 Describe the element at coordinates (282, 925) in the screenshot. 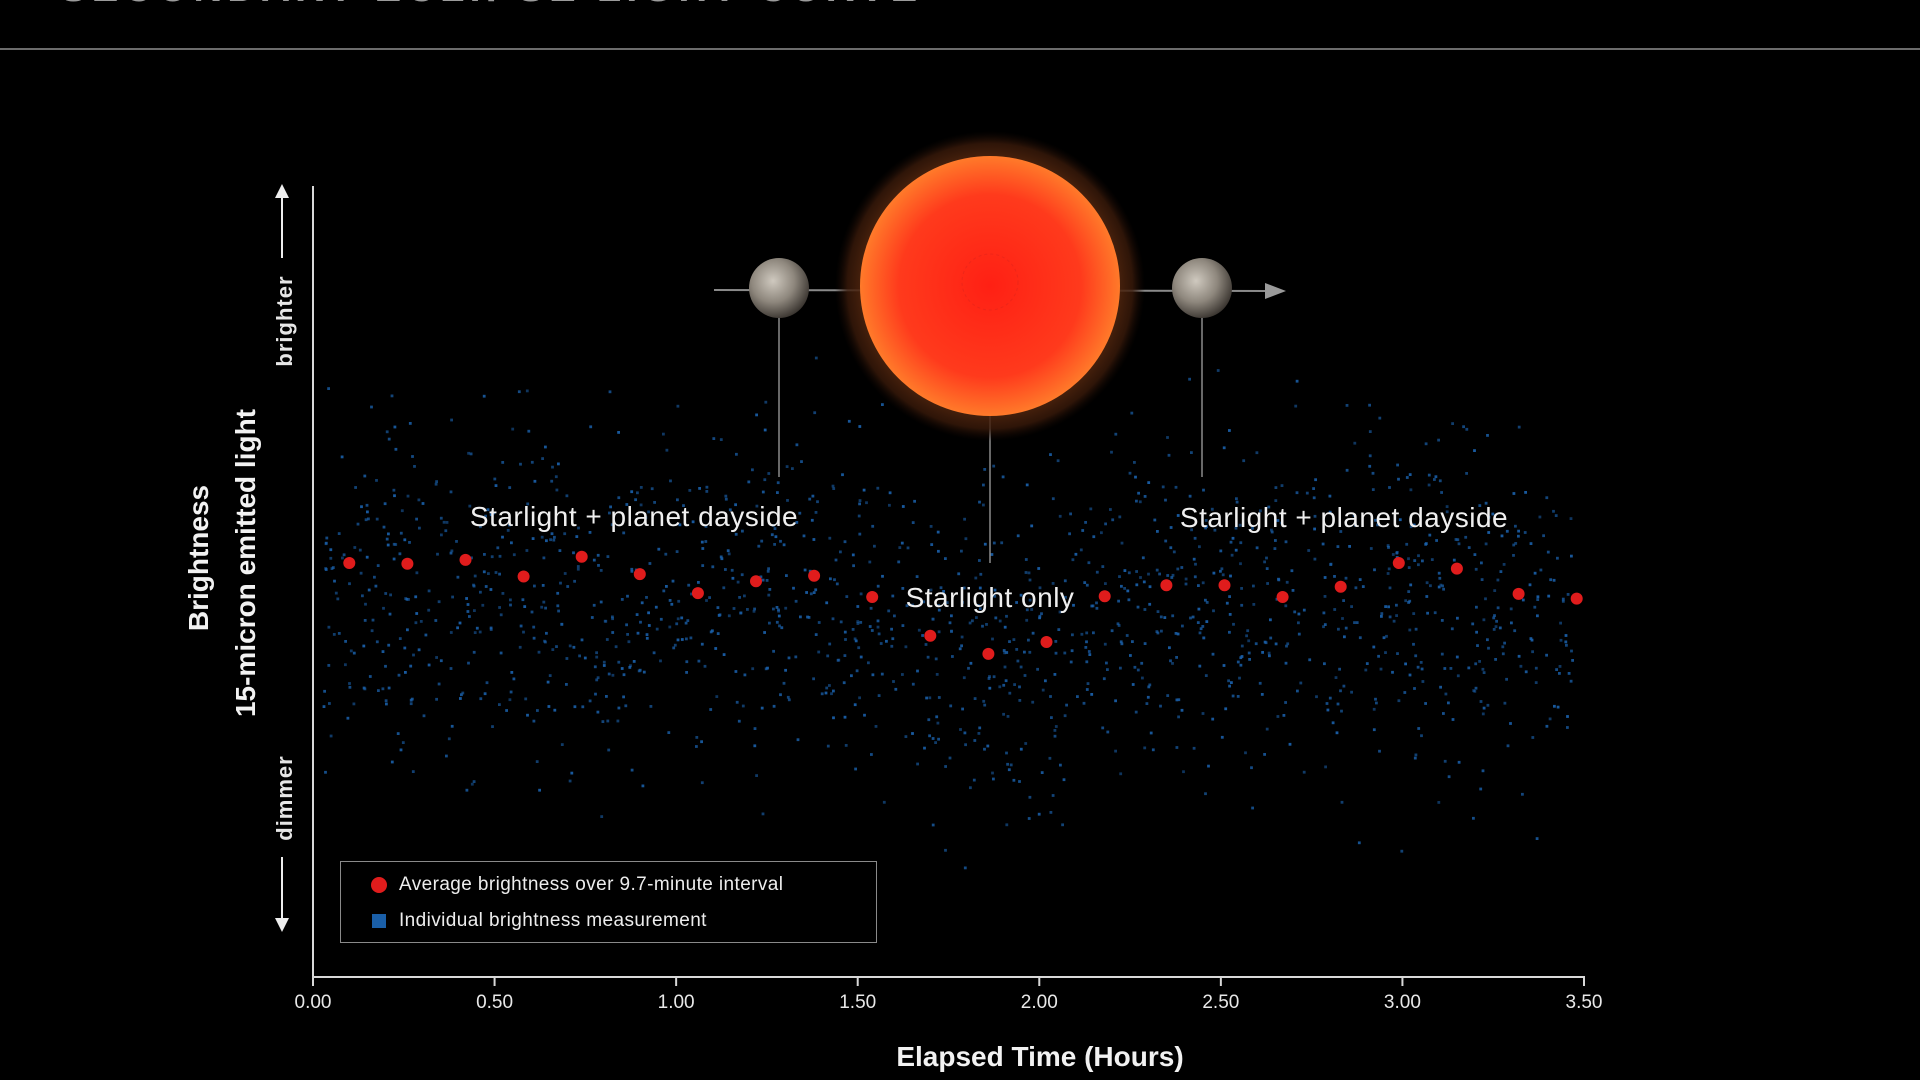

I see `arrow-down-icon` at that location.